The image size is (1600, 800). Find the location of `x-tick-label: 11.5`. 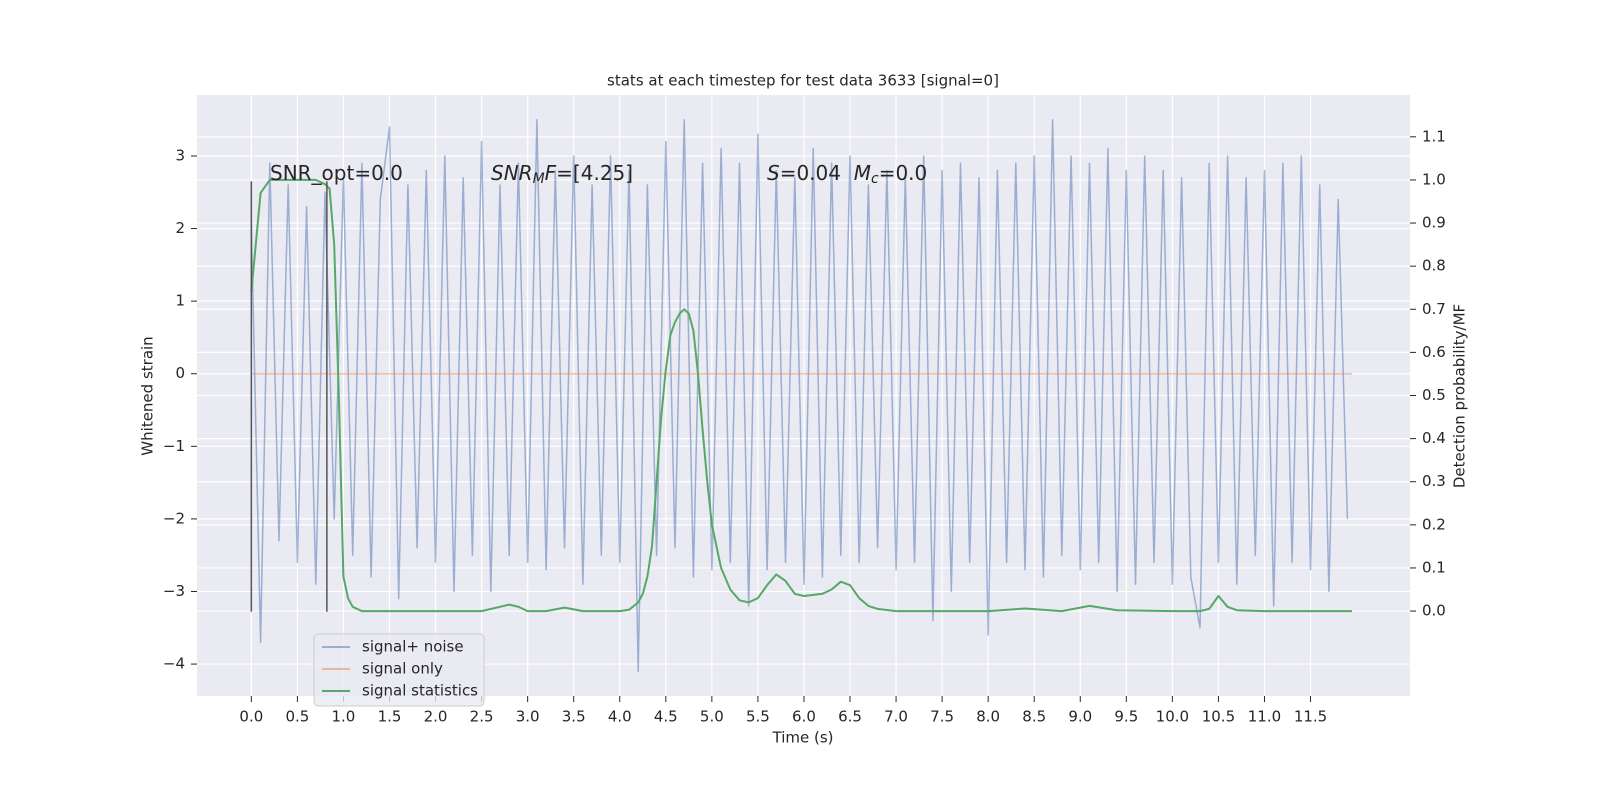

x-tick-label: 11.5 is located at coordinates (1310, 717).